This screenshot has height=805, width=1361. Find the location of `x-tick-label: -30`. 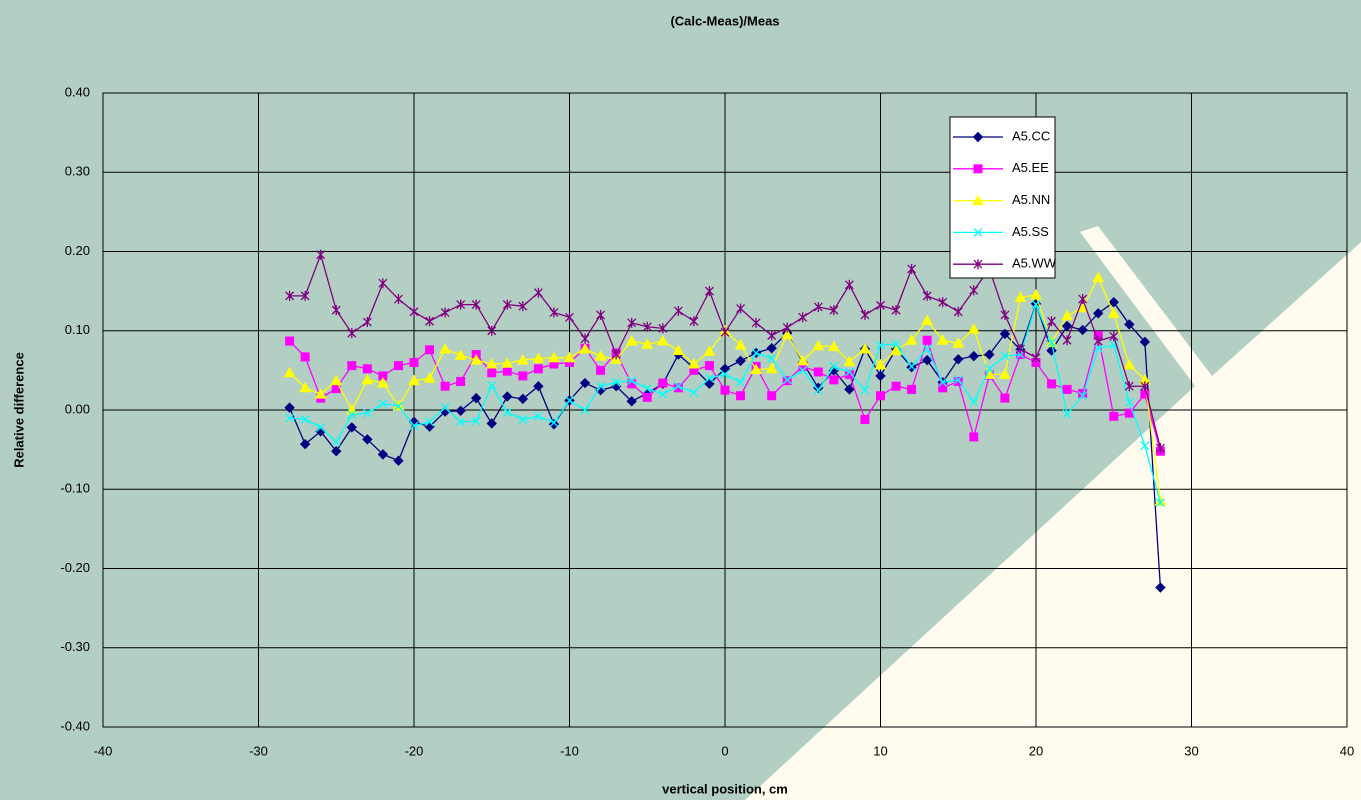

x-tick-label: -30 is located at coordinates (258, 750).